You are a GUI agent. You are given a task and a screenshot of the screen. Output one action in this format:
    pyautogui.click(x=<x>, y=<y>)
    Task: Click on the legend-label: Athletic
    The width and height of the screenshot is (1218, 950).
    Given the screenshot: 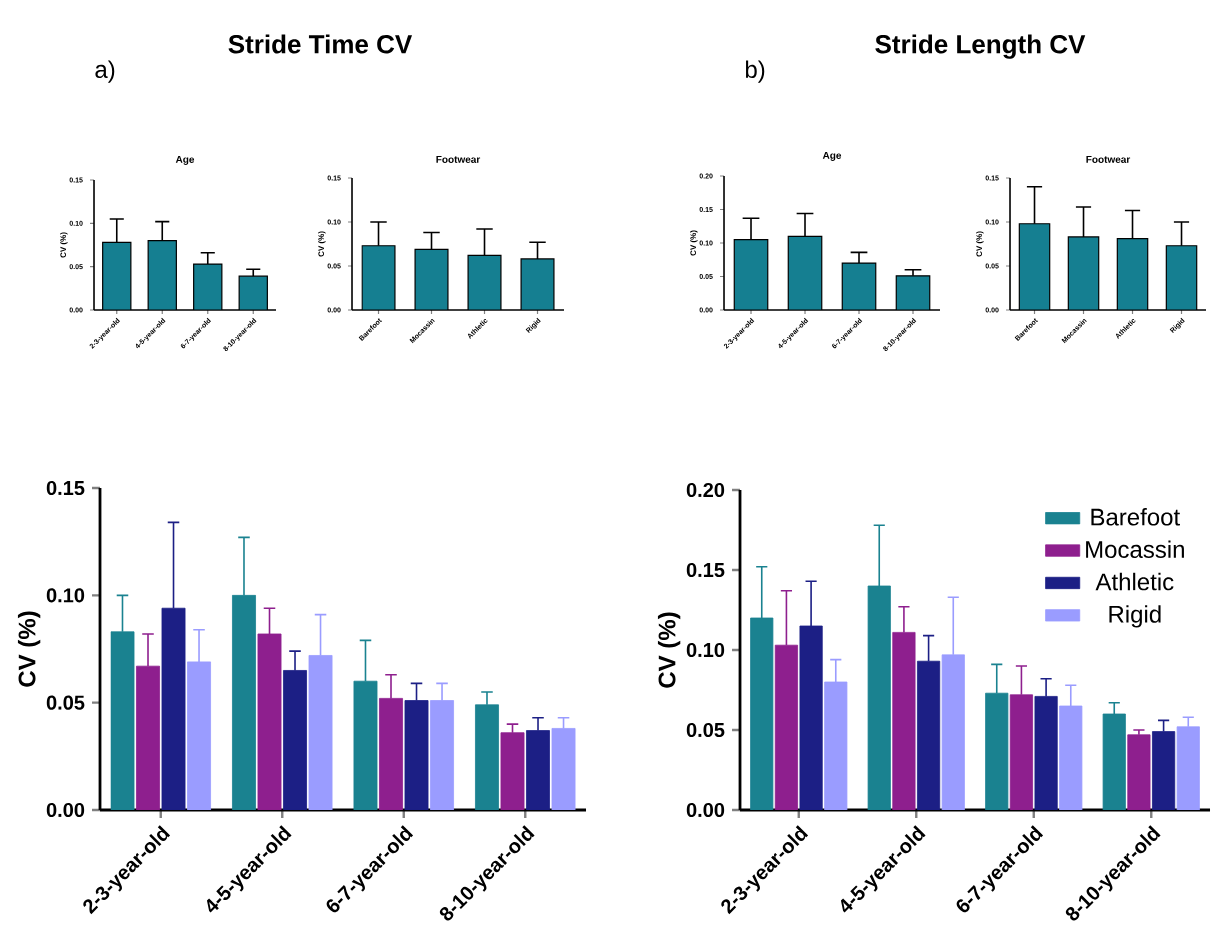 What is the action you would take?
    pyautogui.click(x=1134, y=581)
    